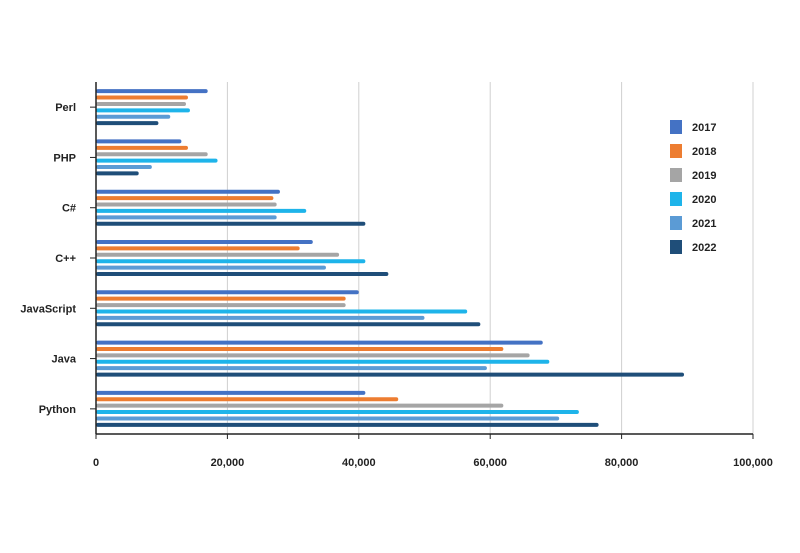 This screenshot has height=553, width=800. What do you see at coordinates (69, 209) in the screenshot?
I see `y-tick-label: C#` at bounding box center [69, 209].